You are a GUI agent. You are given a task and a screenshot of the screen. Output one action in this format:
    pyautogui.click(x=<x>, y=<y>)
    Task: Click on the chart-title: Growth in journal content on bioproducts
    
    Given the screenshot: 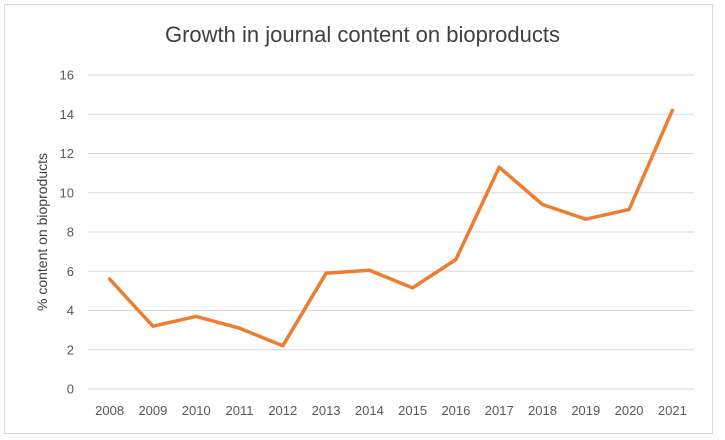 What is the action you would take?
    pyautogui.click(x=362, y=34)
    